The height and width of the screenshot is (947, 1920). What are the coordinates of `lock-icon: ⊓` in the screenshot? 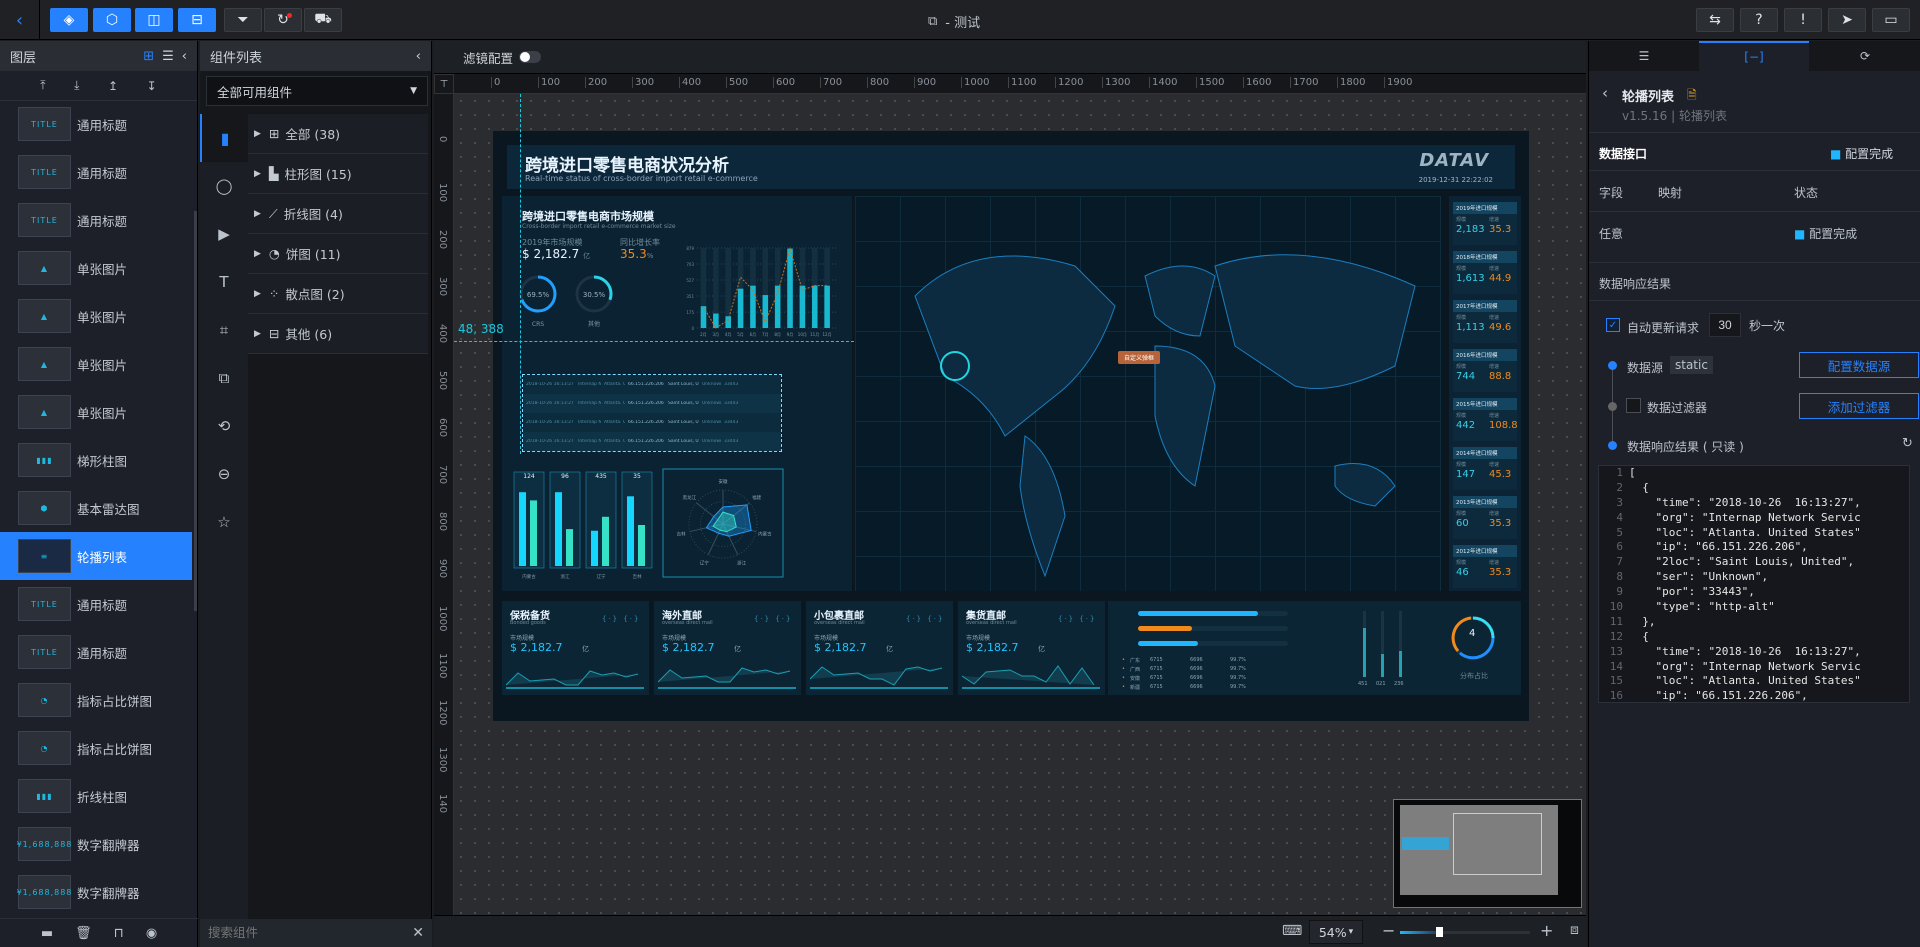 It's located at (118, 933).